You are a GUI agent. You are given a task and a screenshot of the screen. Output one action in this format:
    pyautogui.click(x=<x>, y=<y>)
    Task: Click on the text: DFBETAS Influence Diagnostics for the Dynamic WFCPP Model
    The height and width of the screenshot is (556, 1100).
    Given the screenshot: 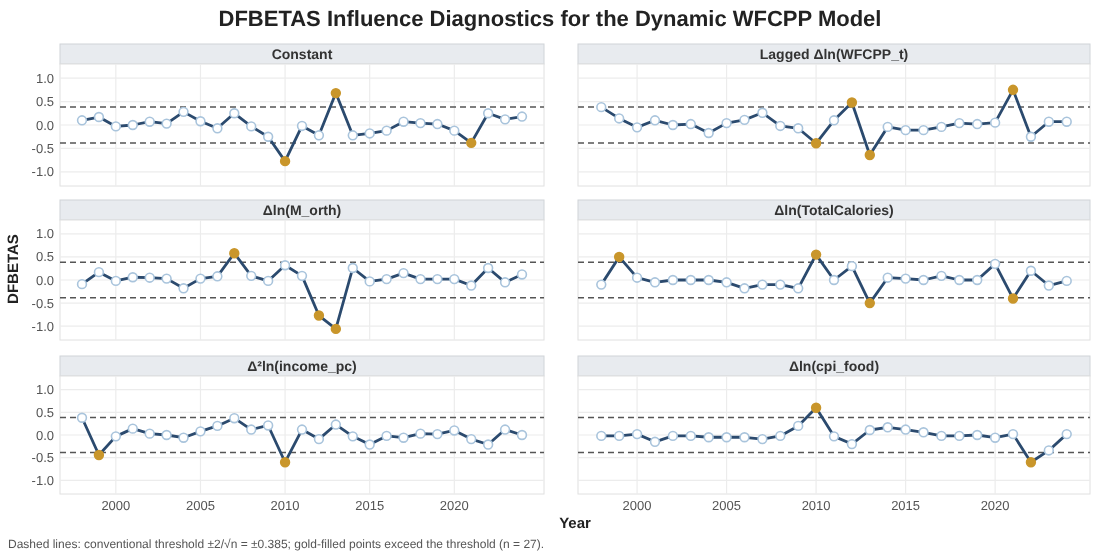 What is the action you would take?
    pyautogui.click(x=550, y=20)
    